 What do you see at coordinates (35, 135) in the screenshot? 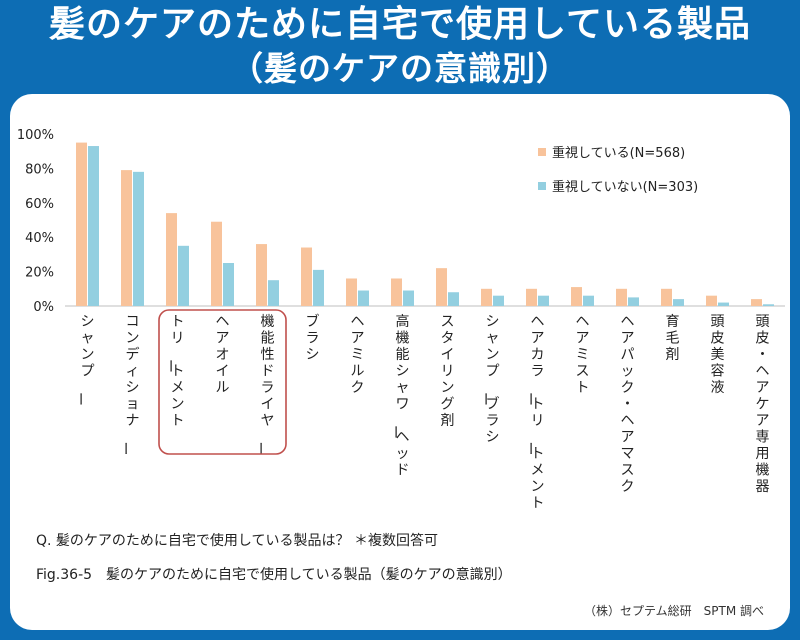
I see `y-tick-label: 100%` at bounding box center [35, 135].